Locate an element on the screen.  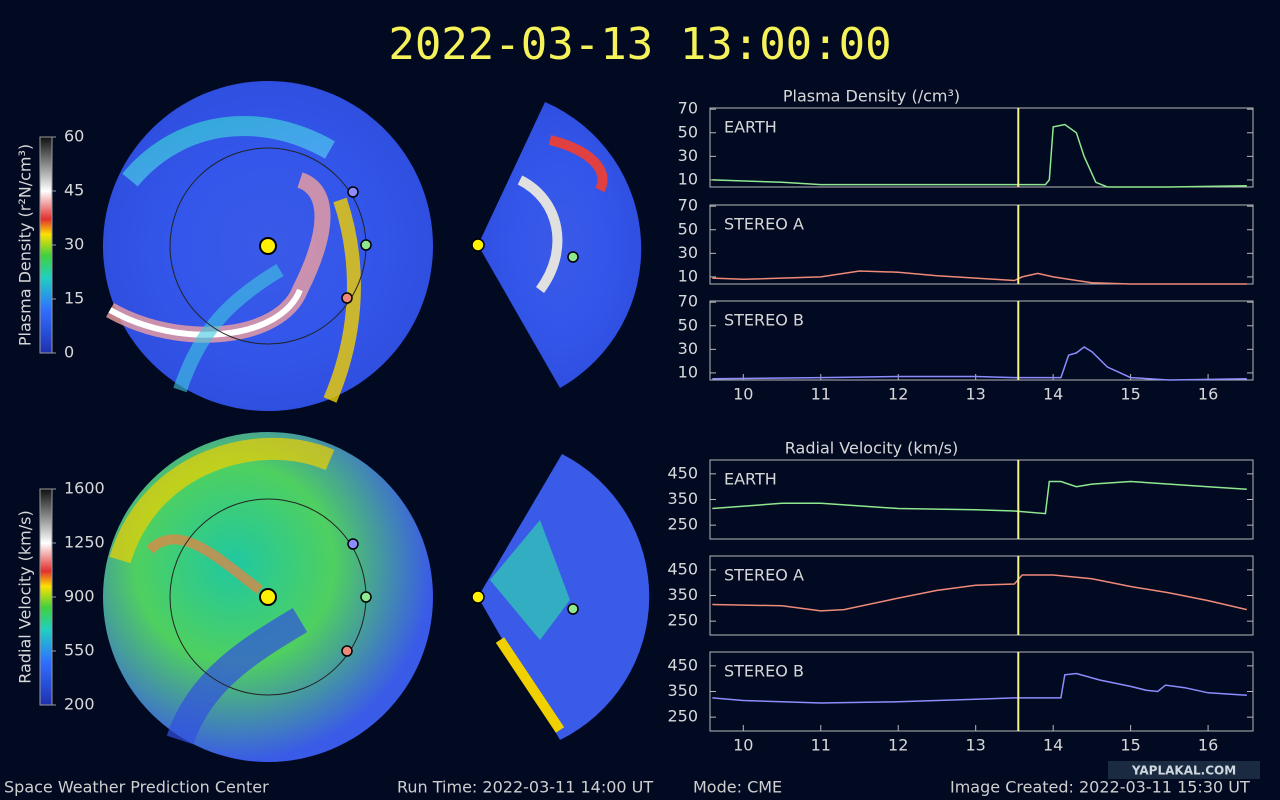
colorbar-tick-label: 60 is located at coordinates (74, 136).